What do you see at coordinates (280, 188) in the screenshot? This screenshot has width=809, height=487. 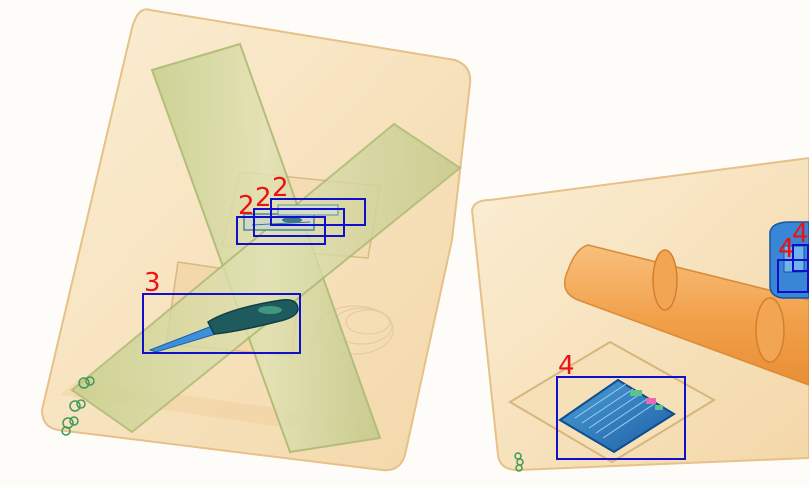 I see `detection-label-2a: 2` at bounding box center [280, 188].